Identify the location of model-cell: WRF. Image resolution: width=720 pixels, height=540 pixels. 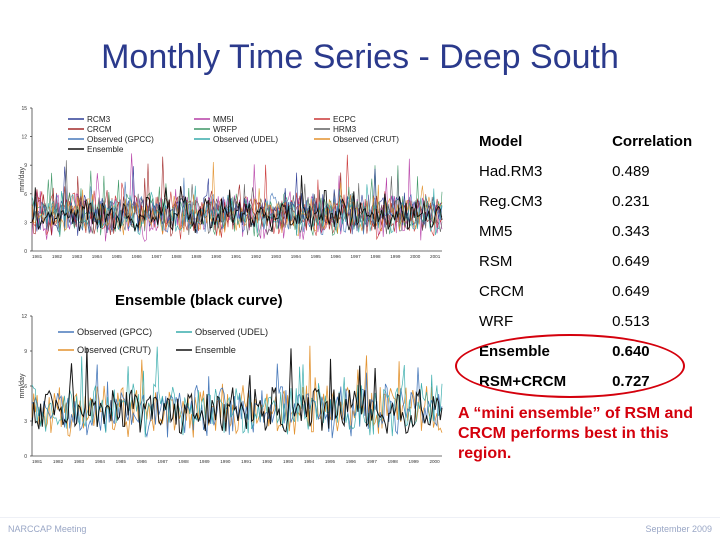
(496, 321).